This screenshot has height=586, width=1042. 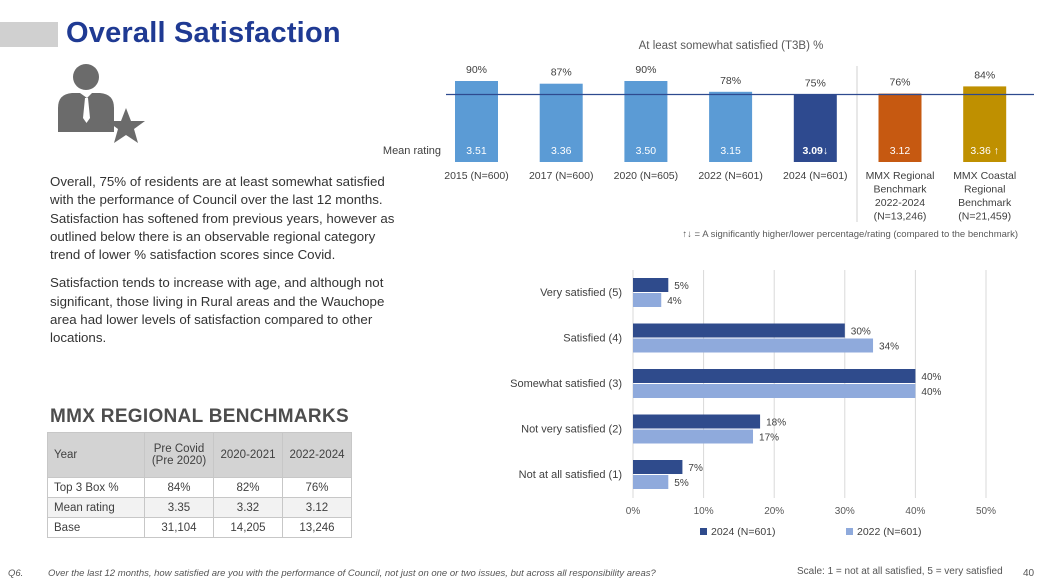 What do you see at coordinates (815, 84) in the screenshot?
I see `bar-value-label: 75%` at bounding box center [815, 84].